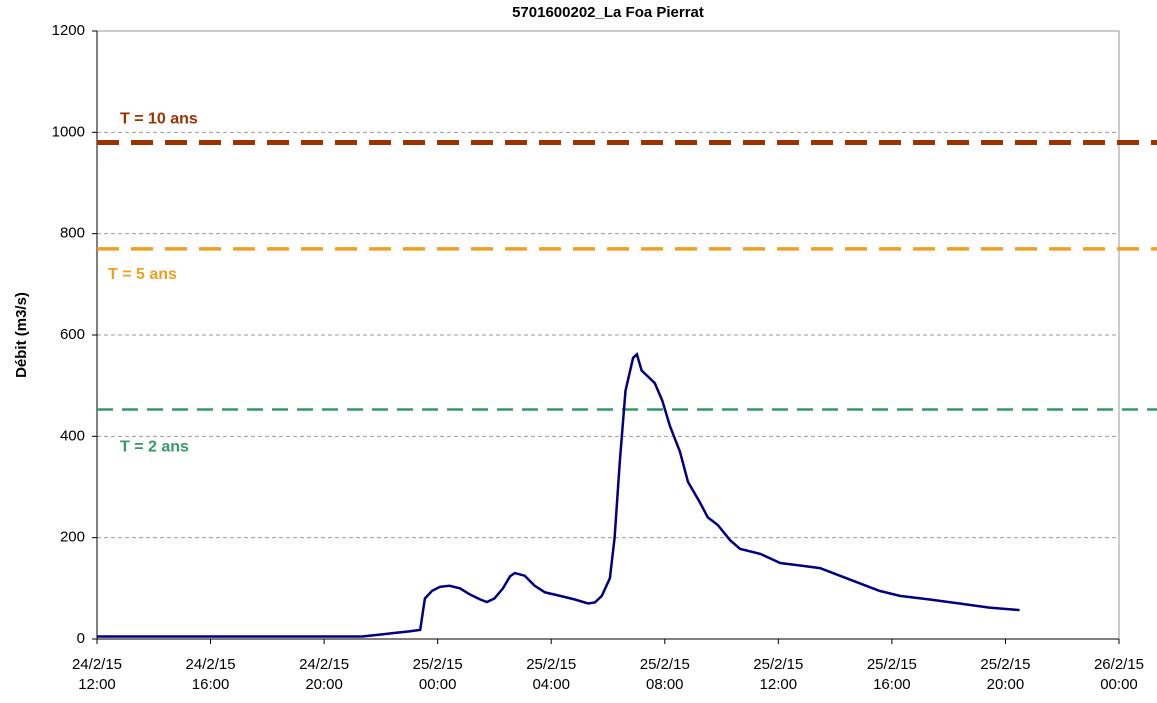  What do you see at coordinates (72, 435) in the screenshot?
I see `y-tick-label: 400` at bounding box center [72, 435].